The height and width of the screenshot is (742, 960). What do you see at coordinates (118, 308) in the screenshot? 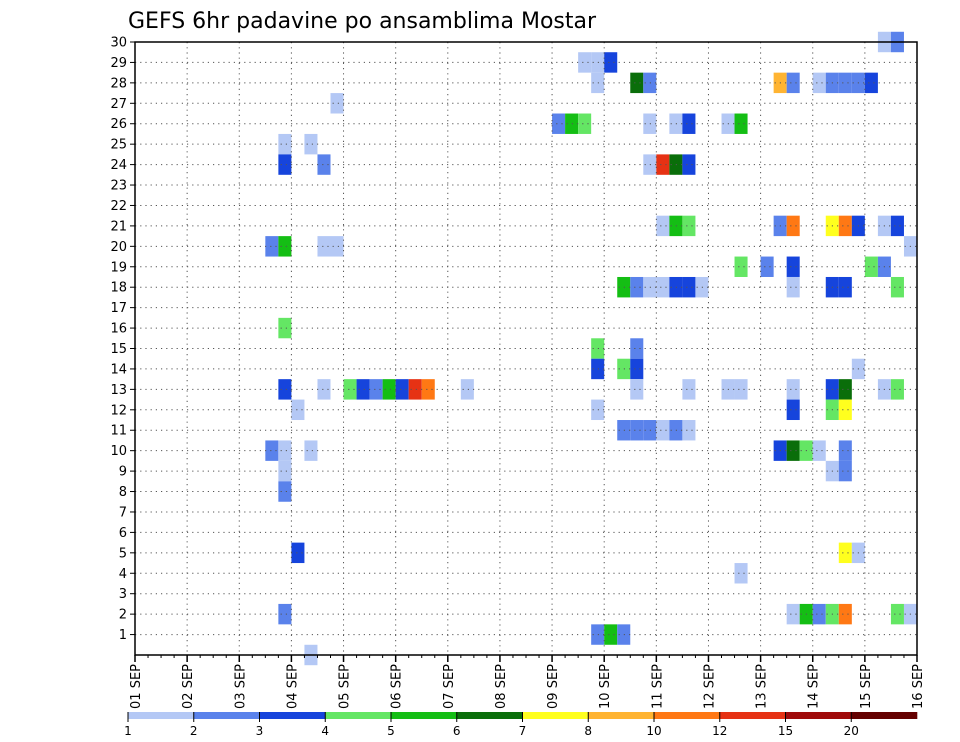
I see `y-tick-label: 17` at bounding box center [118, 308].